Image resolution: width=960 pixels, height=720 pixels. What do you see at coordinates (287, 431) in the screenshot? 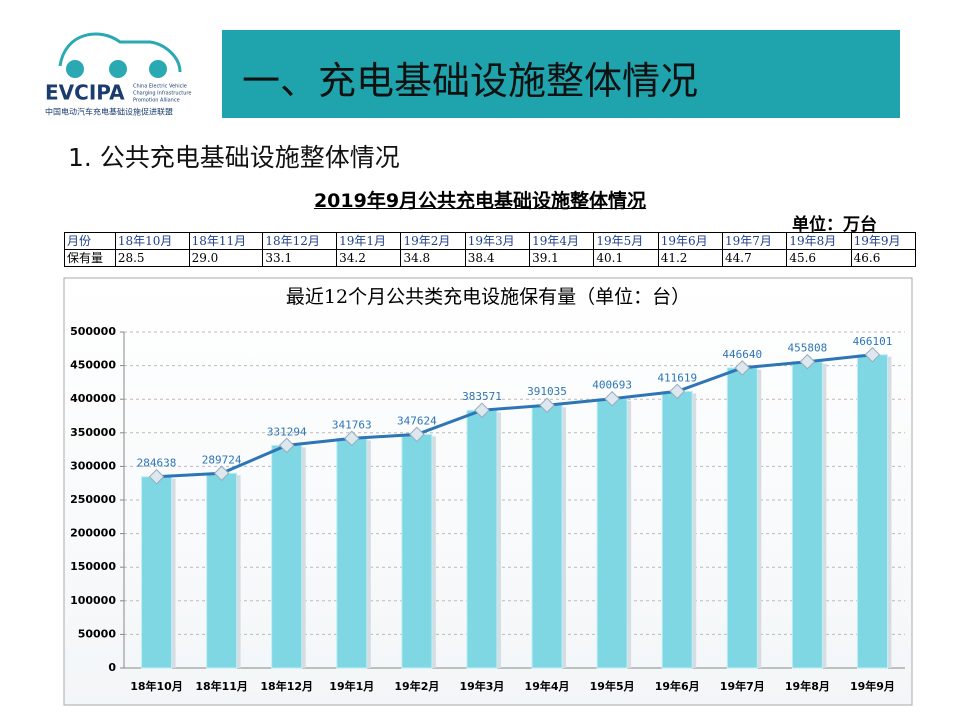
I see `data-label: 331294` at bounding box center [287, 431].